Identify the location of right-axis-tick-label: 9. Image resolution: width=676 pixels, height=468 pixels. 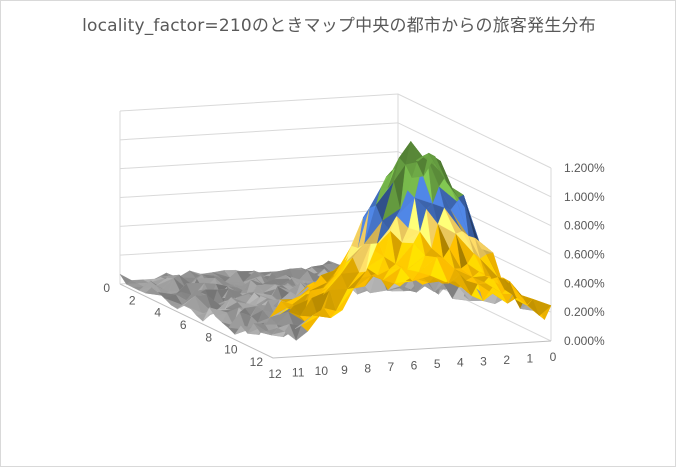
(344, 370).